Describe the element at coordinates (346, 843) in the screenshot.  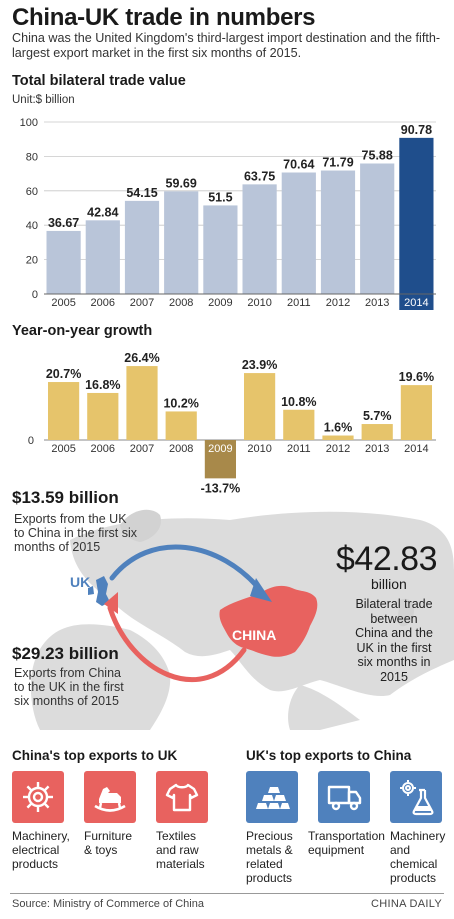
I see `uk-export-label-2: Transportation equipment` at that location.